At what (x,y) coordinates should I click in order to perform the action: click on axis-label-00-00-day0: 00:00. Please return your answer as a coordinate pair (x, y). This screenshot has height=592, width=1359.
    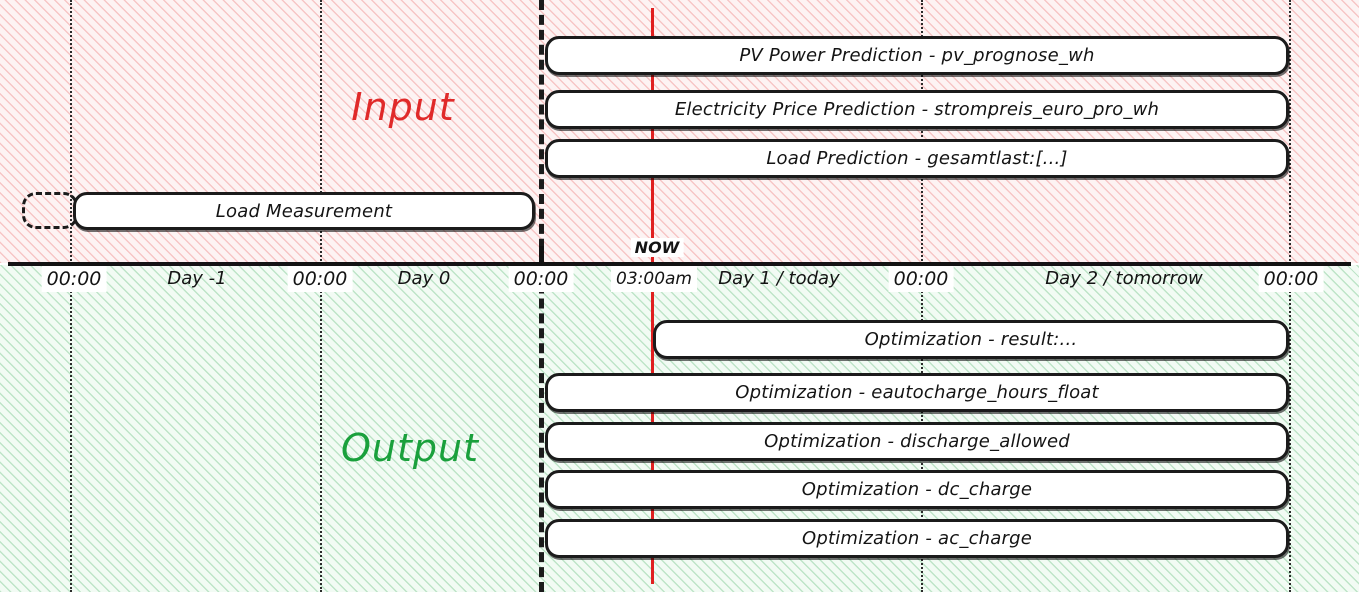
    Looking at the image, I should click on (320, 279).